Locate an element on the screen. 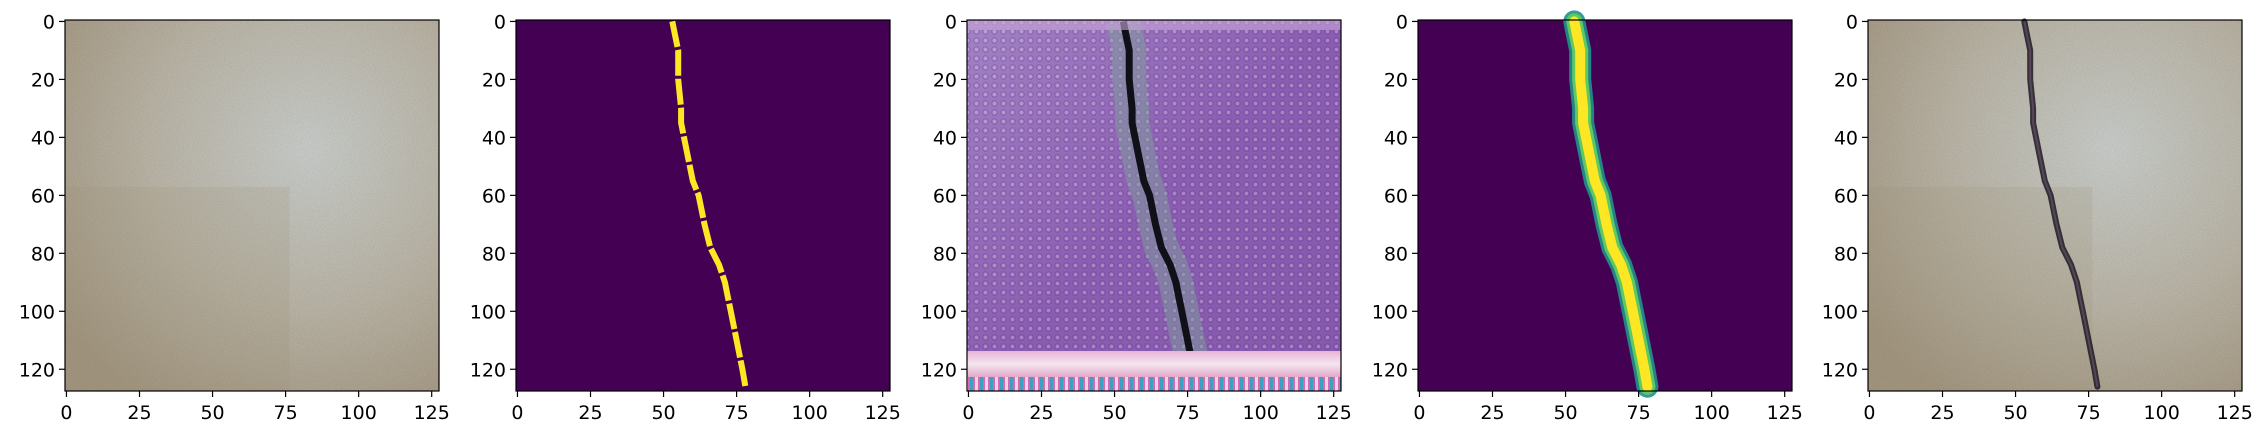  overlay-image-image is located at coordinates (2055, 204).